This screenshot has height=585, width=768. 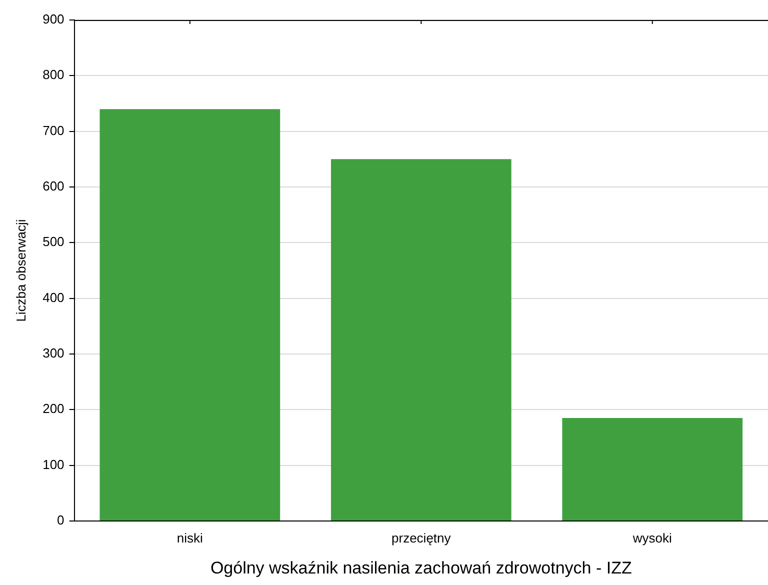 What do you see at coordinates (20, 270) in the screenshot?
I see `y-axis-title: Liczba obserwacji` at bounding box center [20, 270].